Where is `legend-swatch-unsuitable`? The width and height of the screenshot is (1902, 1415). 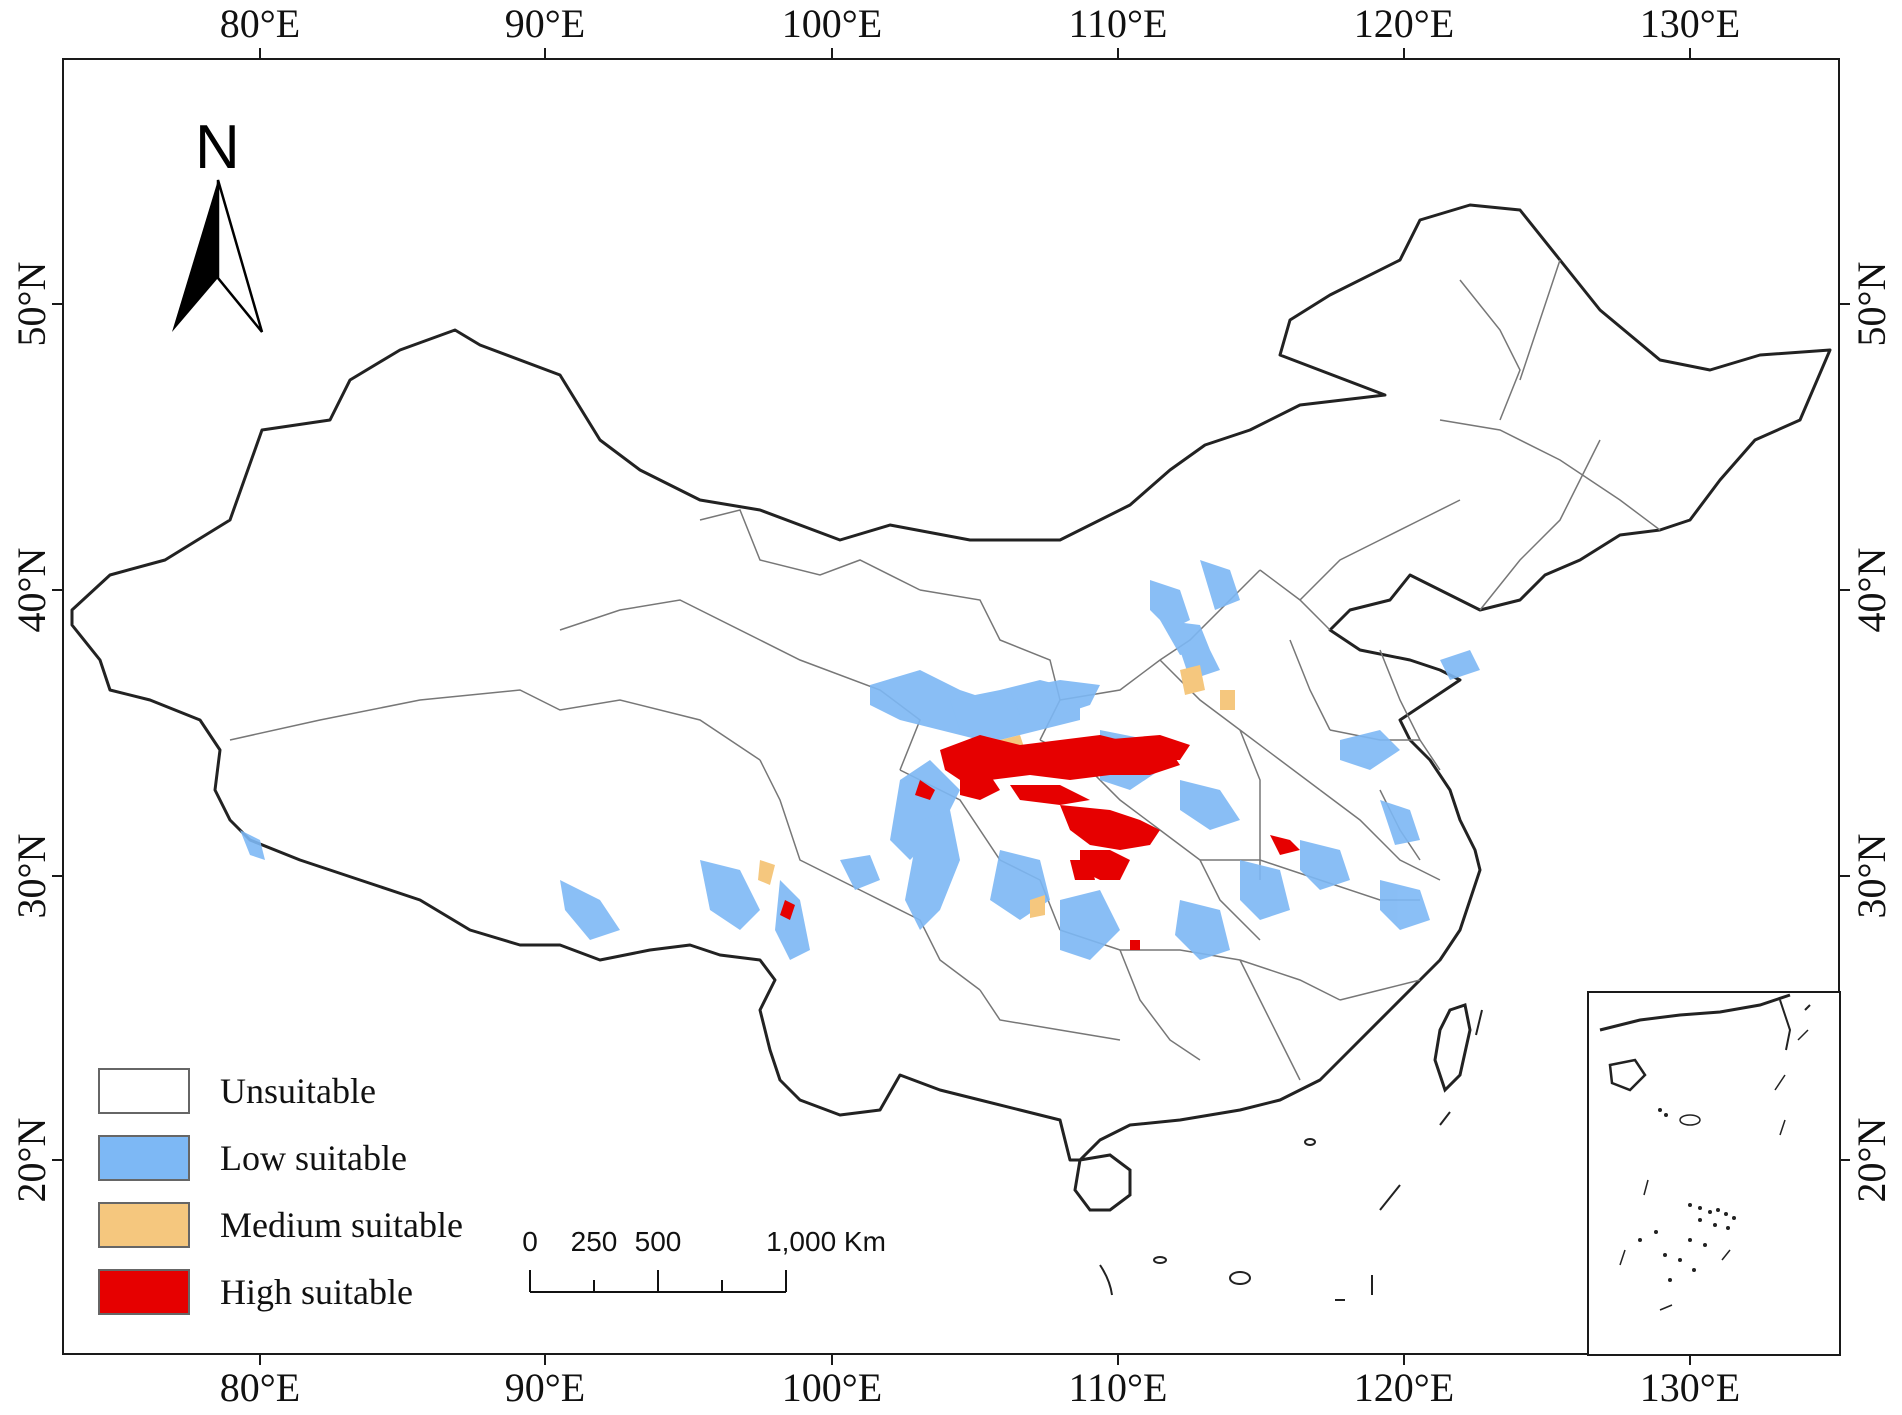
legend-swatch-unsuitable is located at coordinates (144, 1091).